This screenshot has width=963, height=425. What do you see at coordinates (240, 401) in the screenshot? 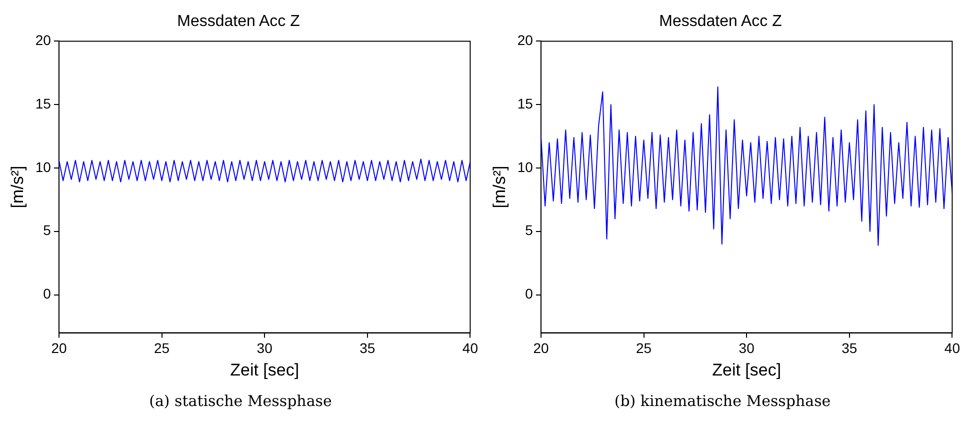
I see `text: (a) statische Messphase` at bounding box center [240, 401].